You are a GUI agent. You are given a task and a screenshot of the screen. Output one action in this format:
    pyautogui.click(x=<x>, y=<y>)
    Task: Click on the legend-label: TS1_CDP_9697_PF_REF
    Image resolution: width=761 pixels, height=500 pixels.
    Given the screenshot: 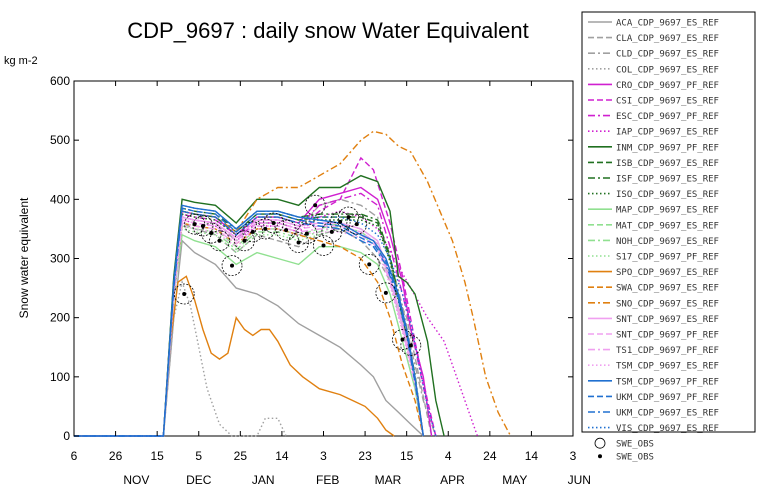 What is the action you would take?
    pyautogui.click(x=667, y=351)
    